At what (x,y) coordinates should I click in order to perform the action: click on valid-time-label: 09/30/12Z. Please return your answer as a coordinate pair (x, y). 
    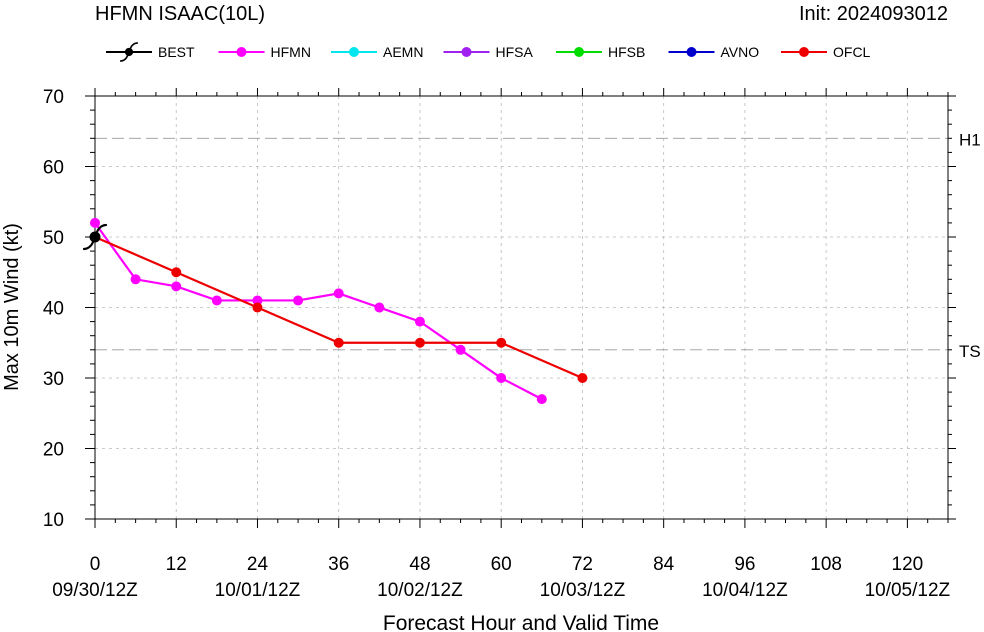
    Looking at the image, I should click on (95, 590).